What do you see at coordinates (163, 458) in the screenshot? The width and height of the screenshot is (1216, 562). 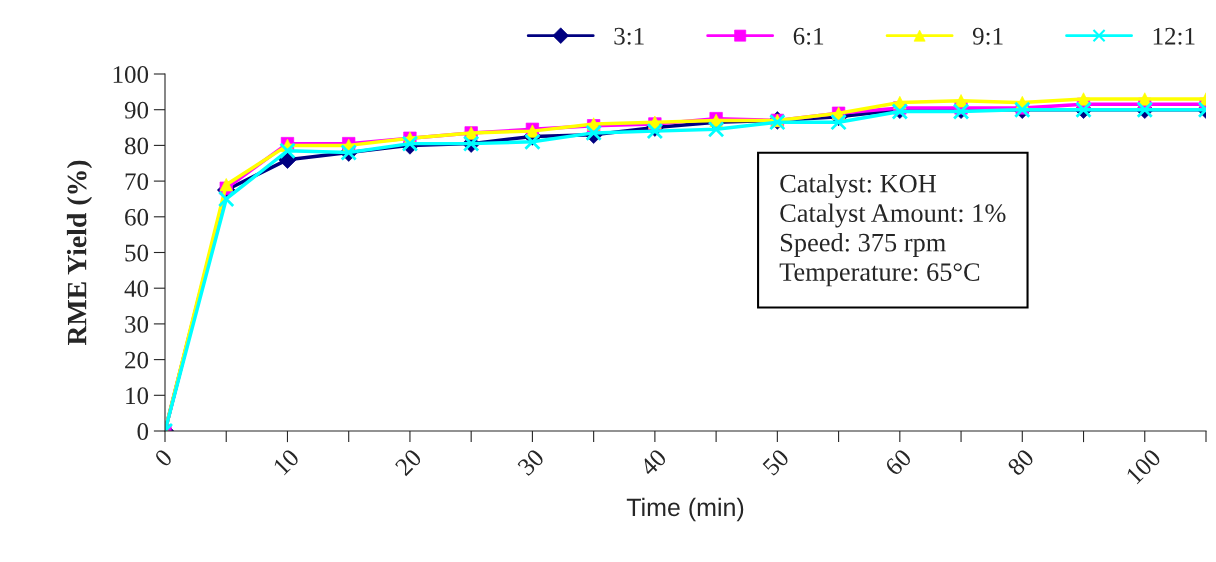 I see `x-tick-label: 0` at bounding box center [163, 458].